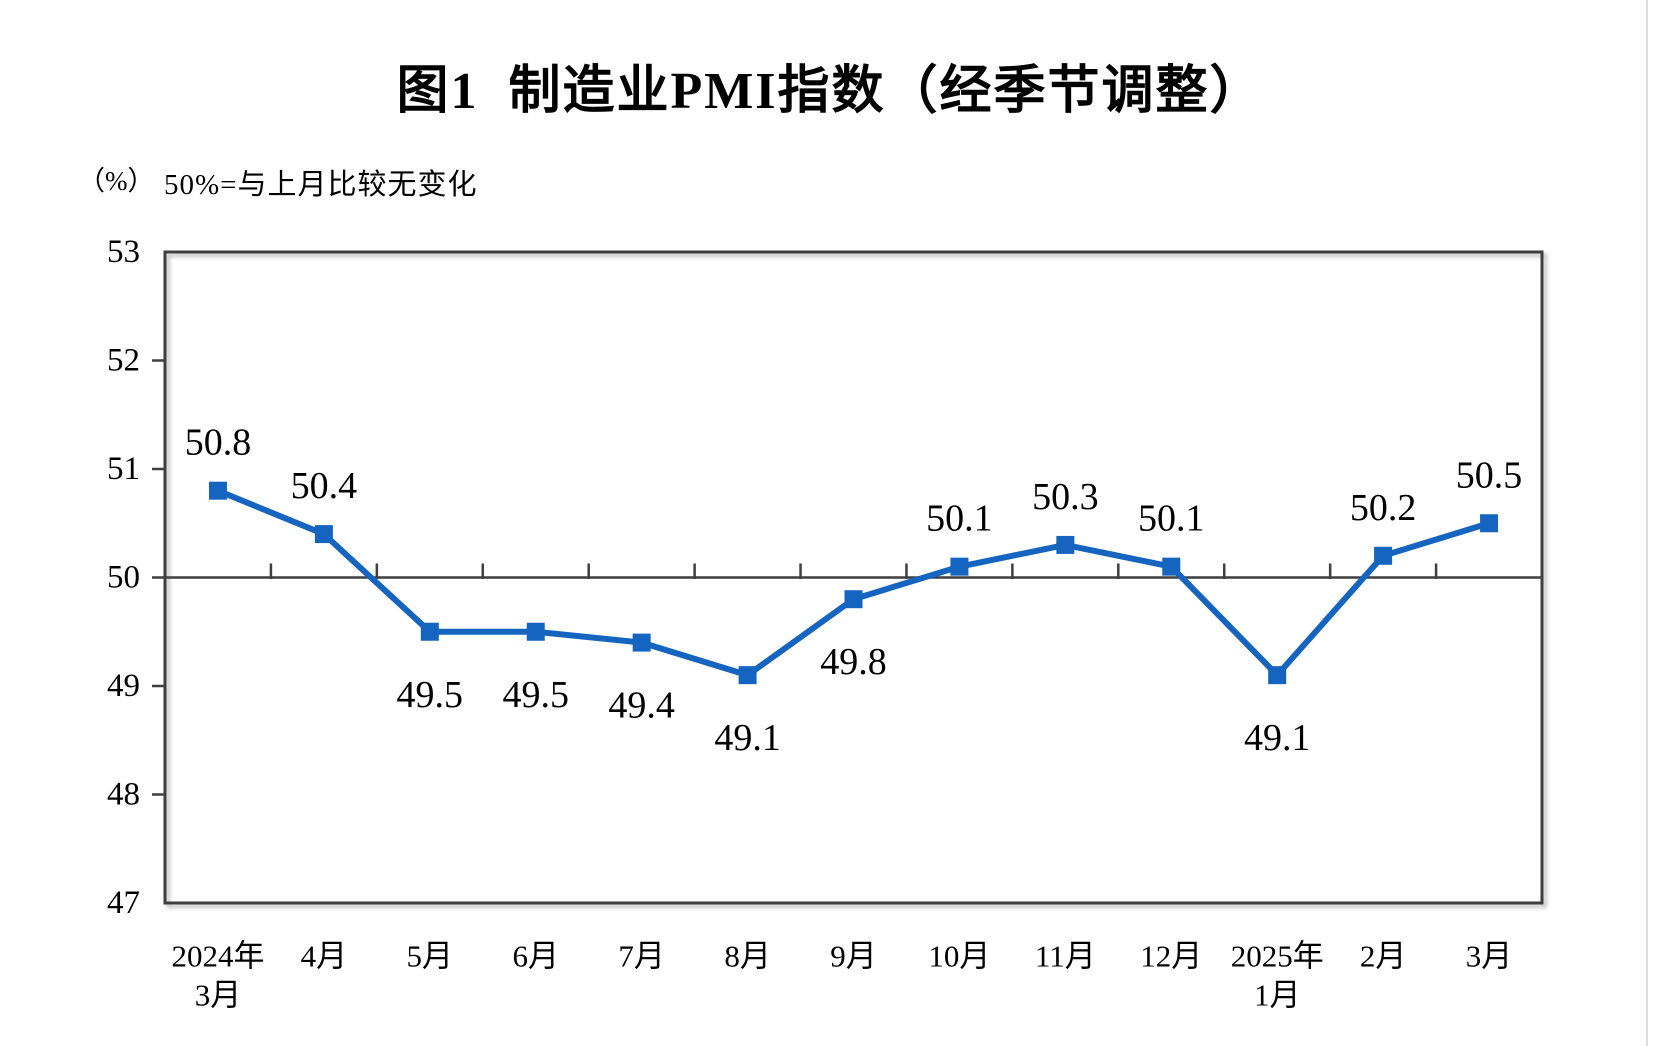  What do you see at coordinates (1277, 956) in the screenshot?
I see `x-axis-category-label: 2025年` at bounding box center [1277, 956].